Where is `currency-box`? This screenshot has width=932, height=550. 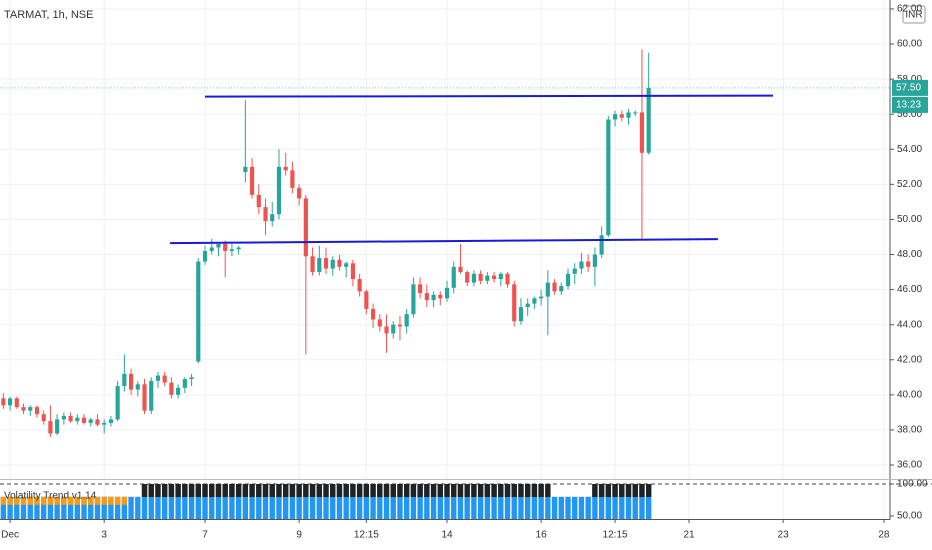 currency-box is located at coordinates (914, 14).